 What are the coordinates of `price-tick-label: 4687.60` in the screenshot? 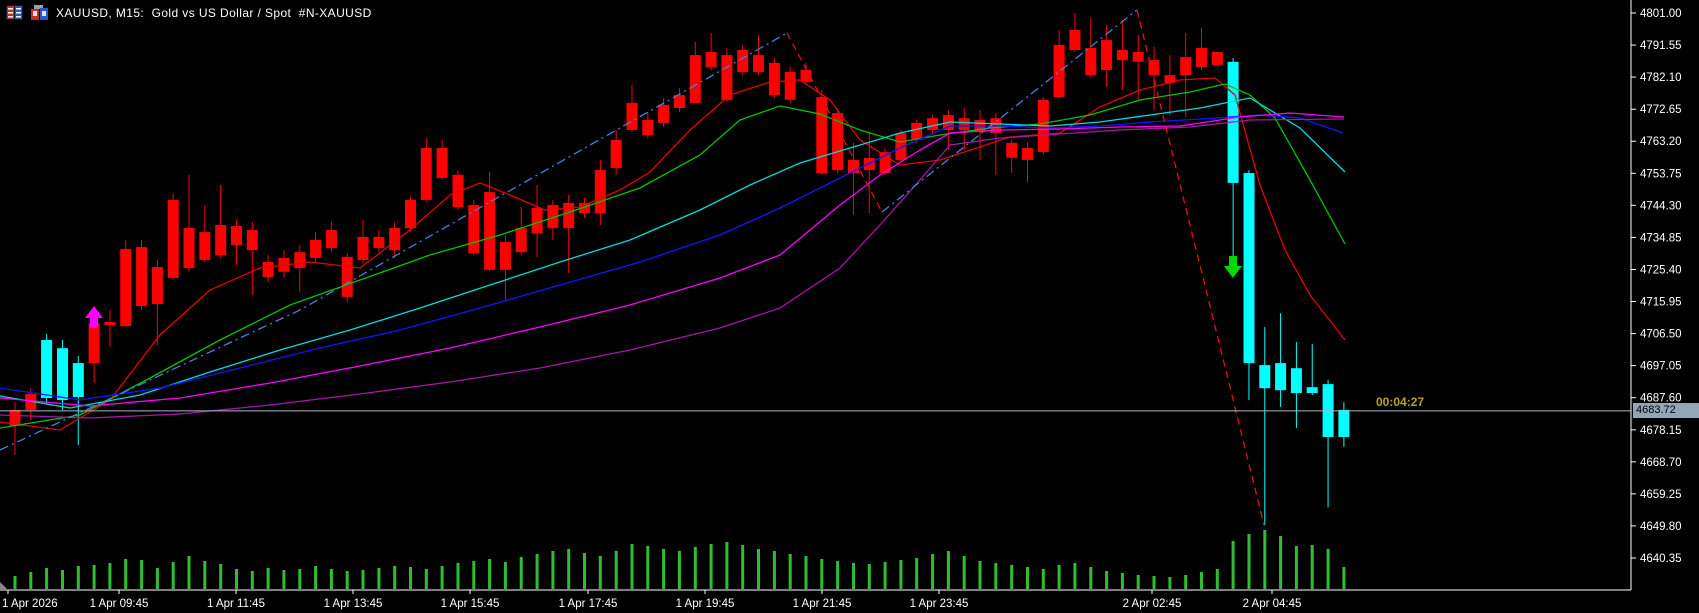 It's located at (1661, 399).